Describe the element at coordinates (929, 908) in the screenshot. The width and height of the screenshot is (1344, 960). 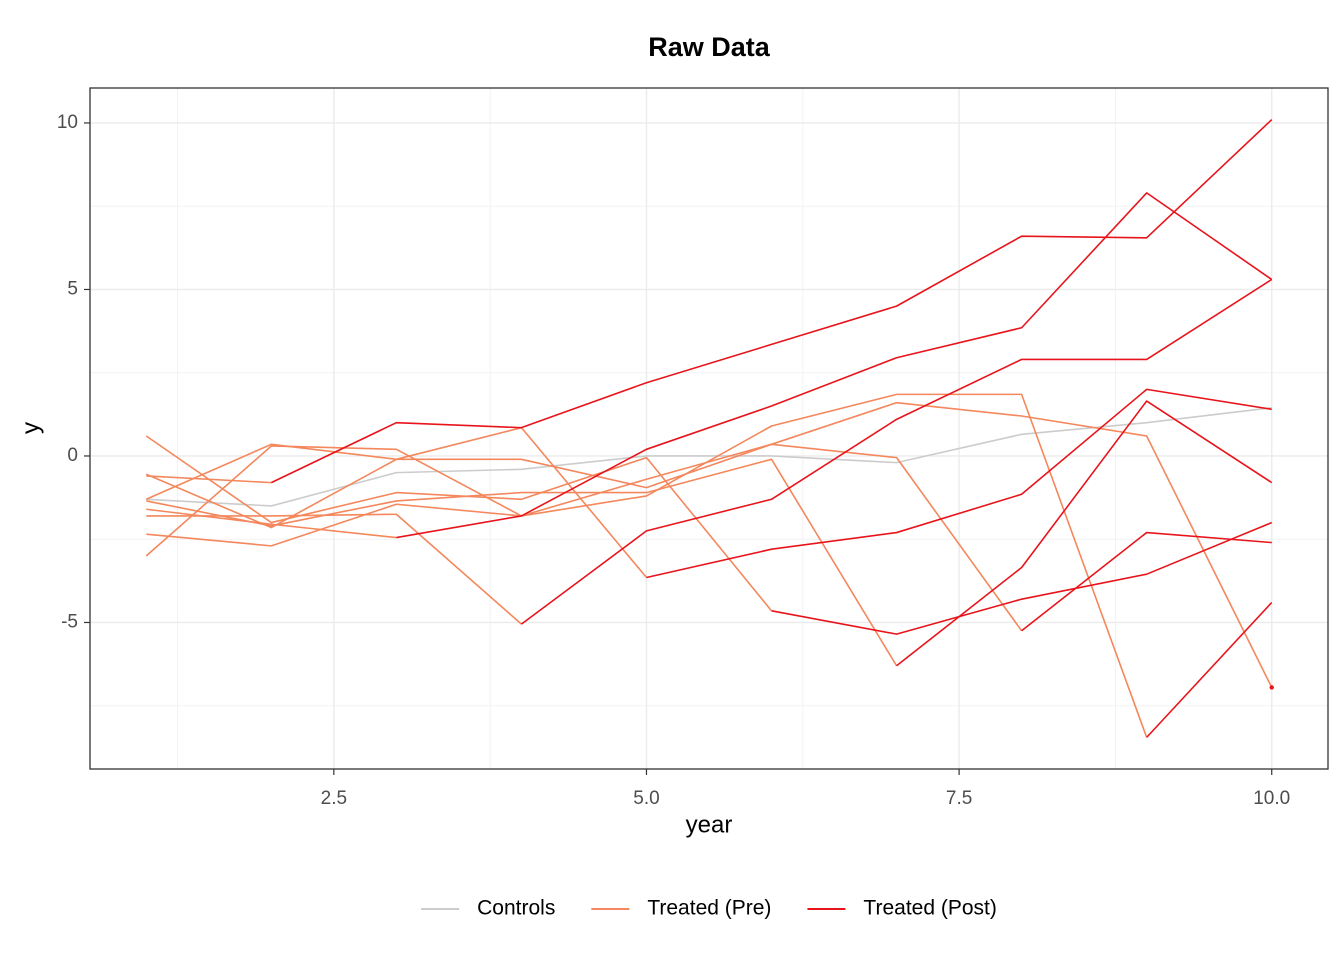
I see `legend-label: Treated (Post)` at that location.